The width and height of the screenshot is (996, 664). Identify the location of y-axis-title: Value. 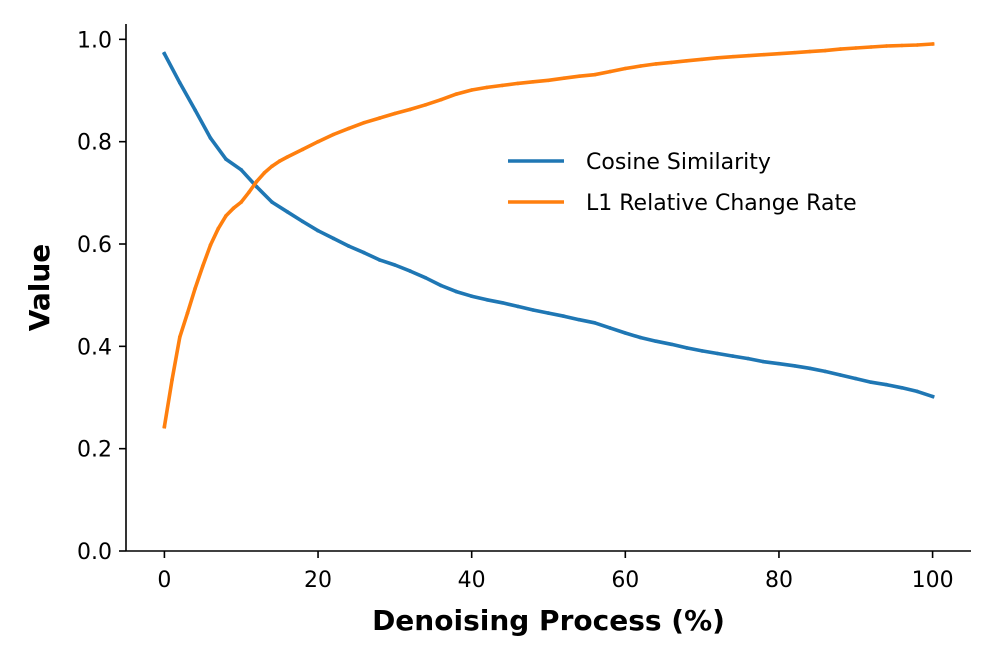
(39, 288).